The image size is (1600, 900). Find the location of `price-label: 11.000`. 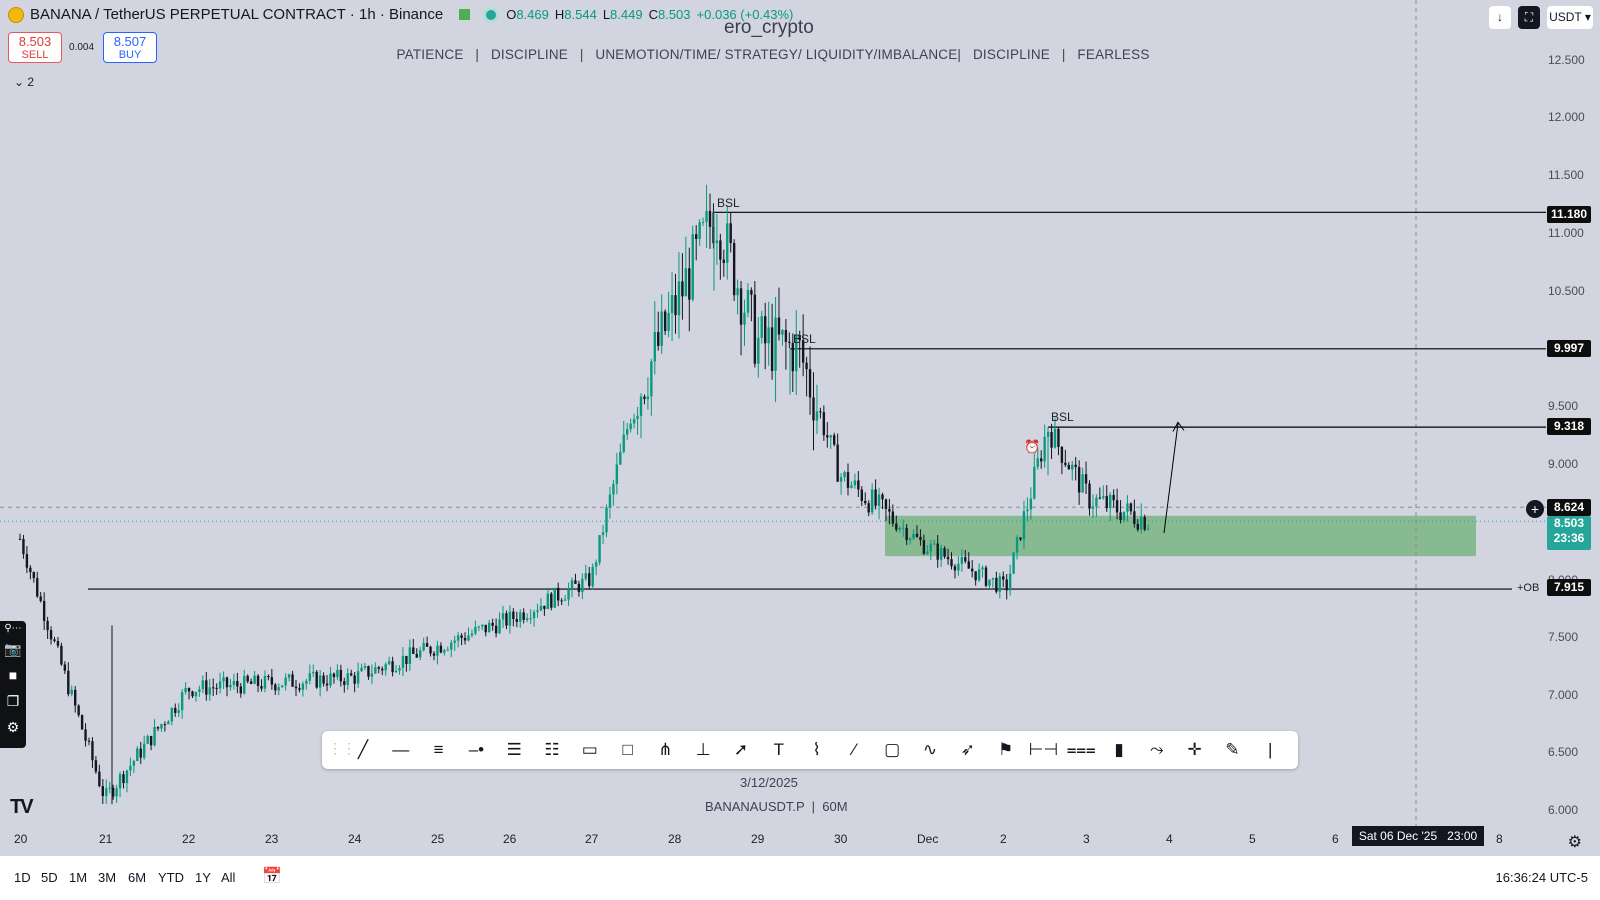

price-label: 11.000 is located at coordinates (1566, 233).